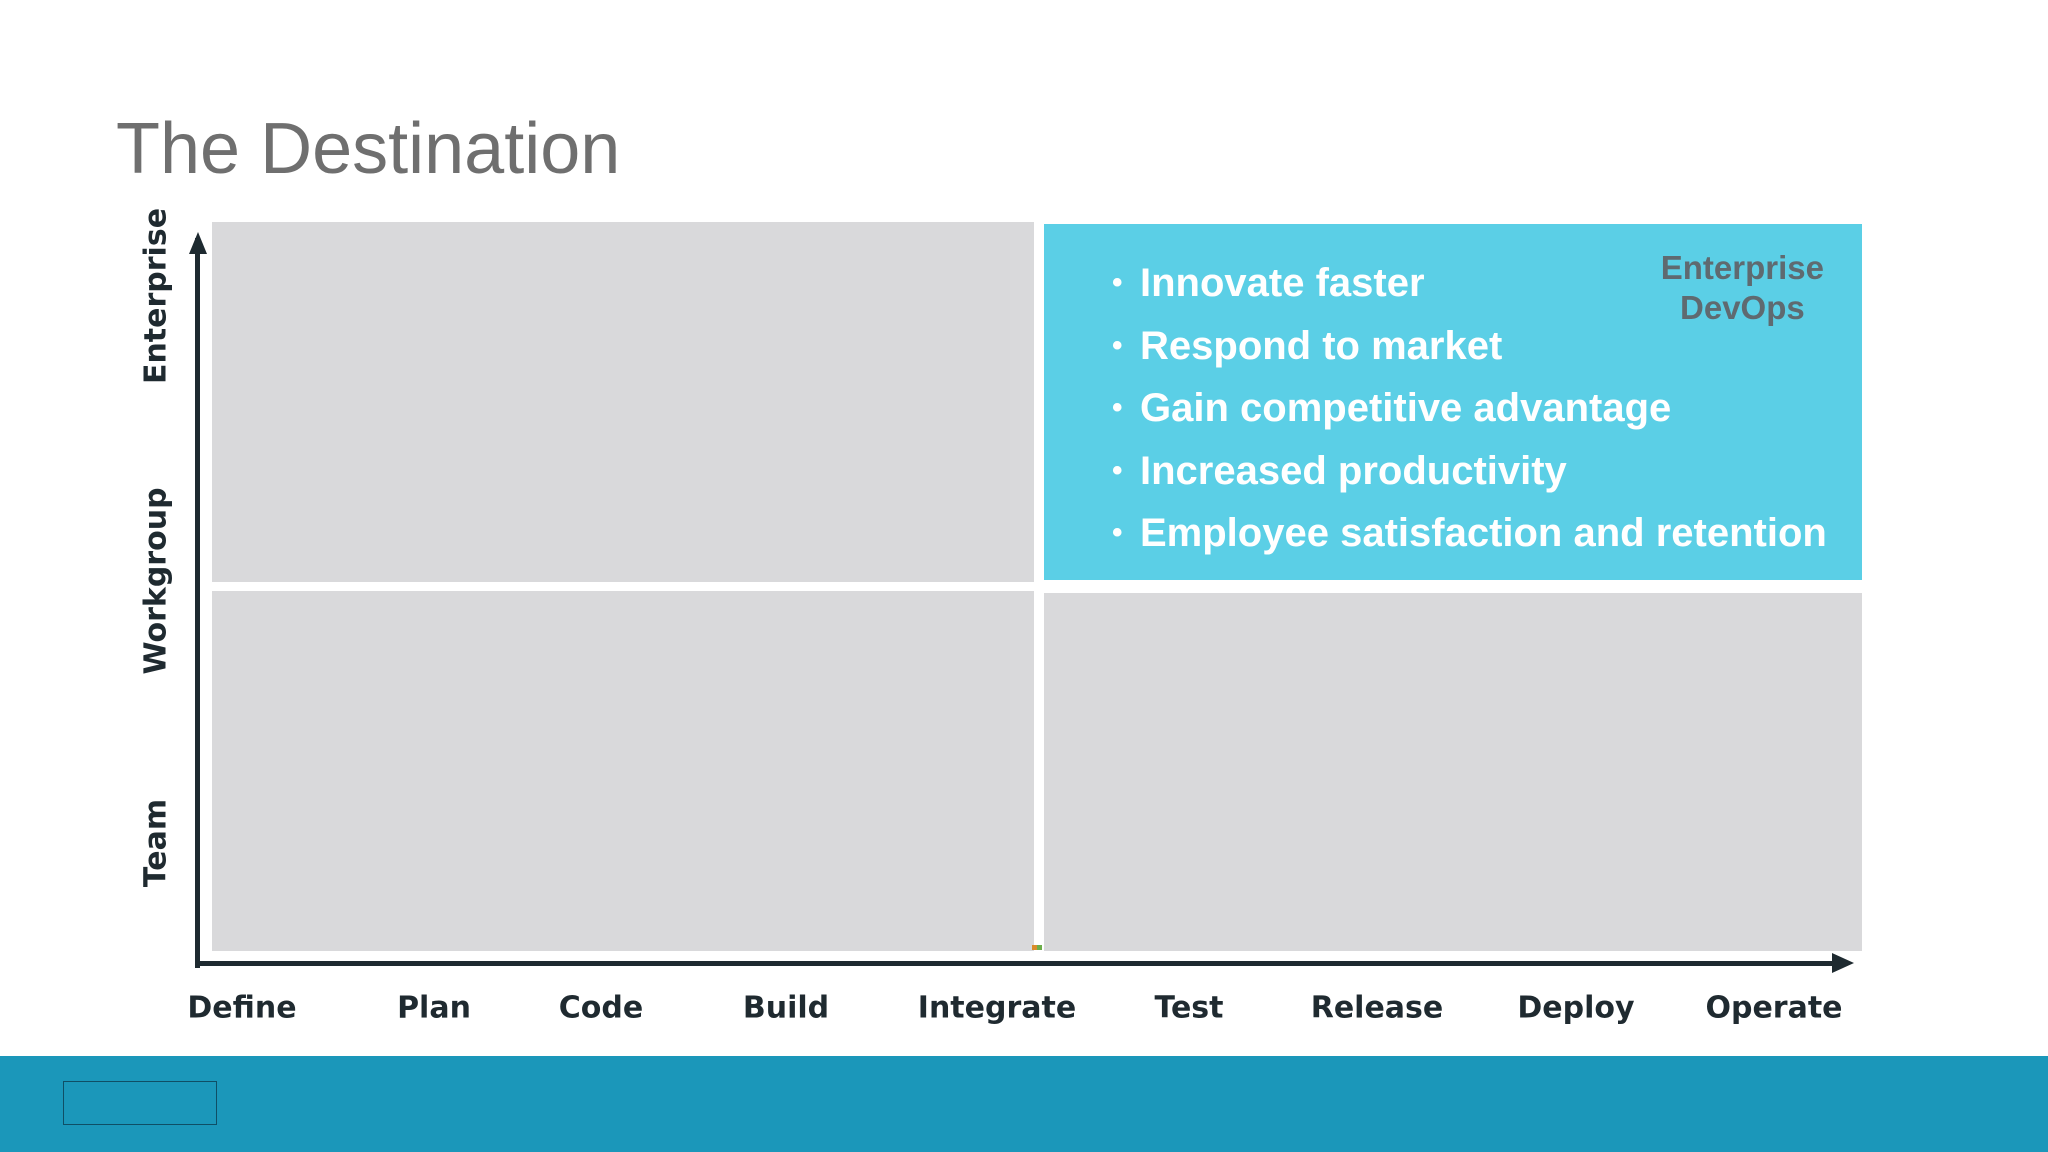  Describe the element at coordinates (997, 1008) in the screenshot. I see `x-label-integrate: Integrate` at that location.